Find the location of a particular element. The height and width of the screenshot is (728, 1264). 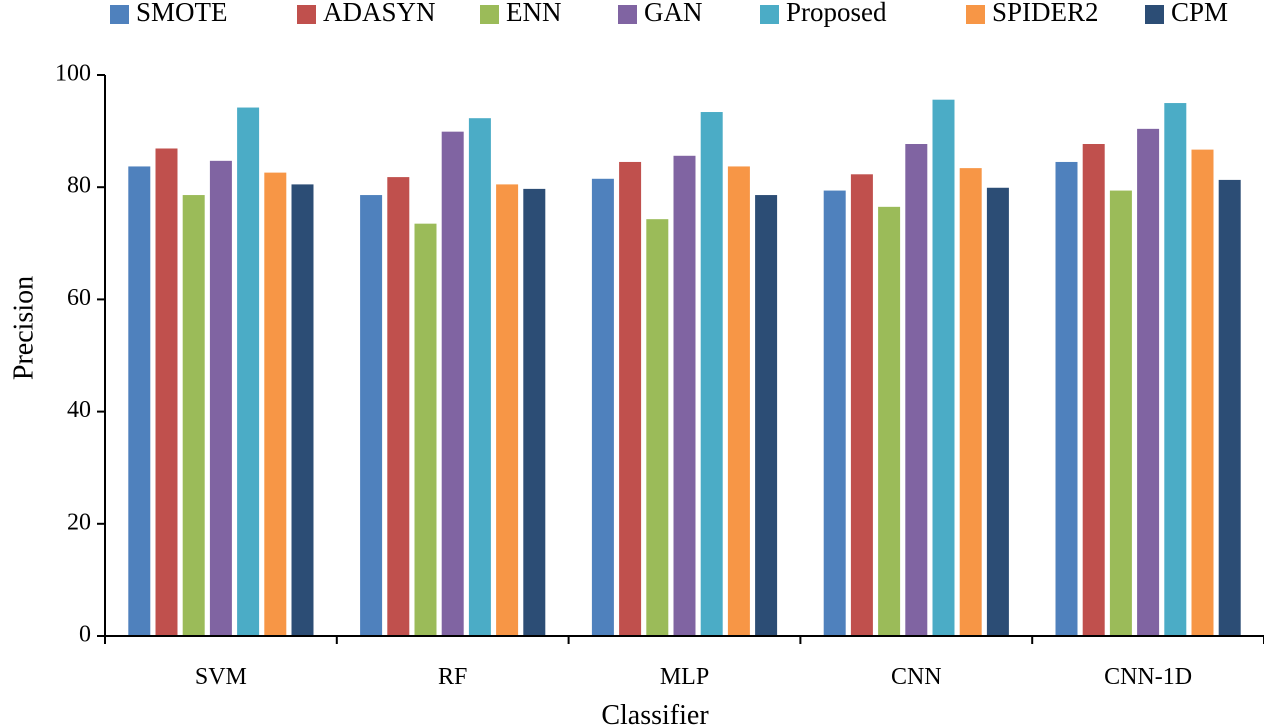

legend-label-spider2: SPIDER2 is located at coordinates (1045, 13).